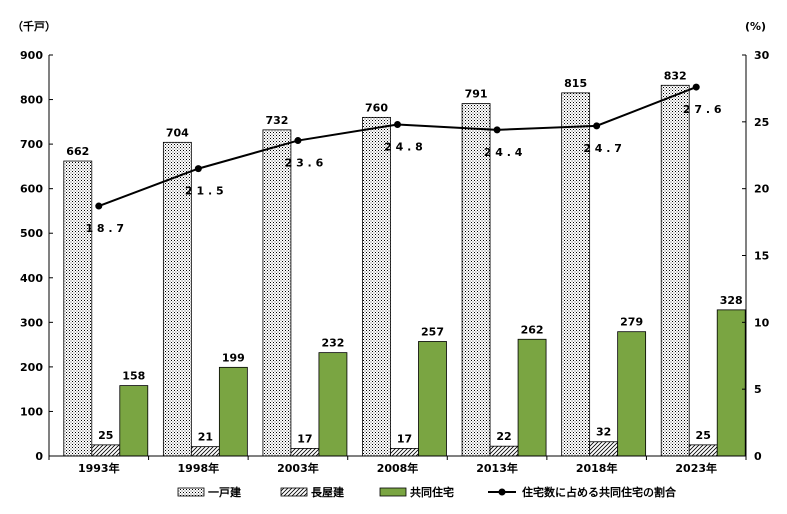  Describe the element at coordinates (332, 343) in the screenshot. I see `apartment-bar-label: 232` at that location.